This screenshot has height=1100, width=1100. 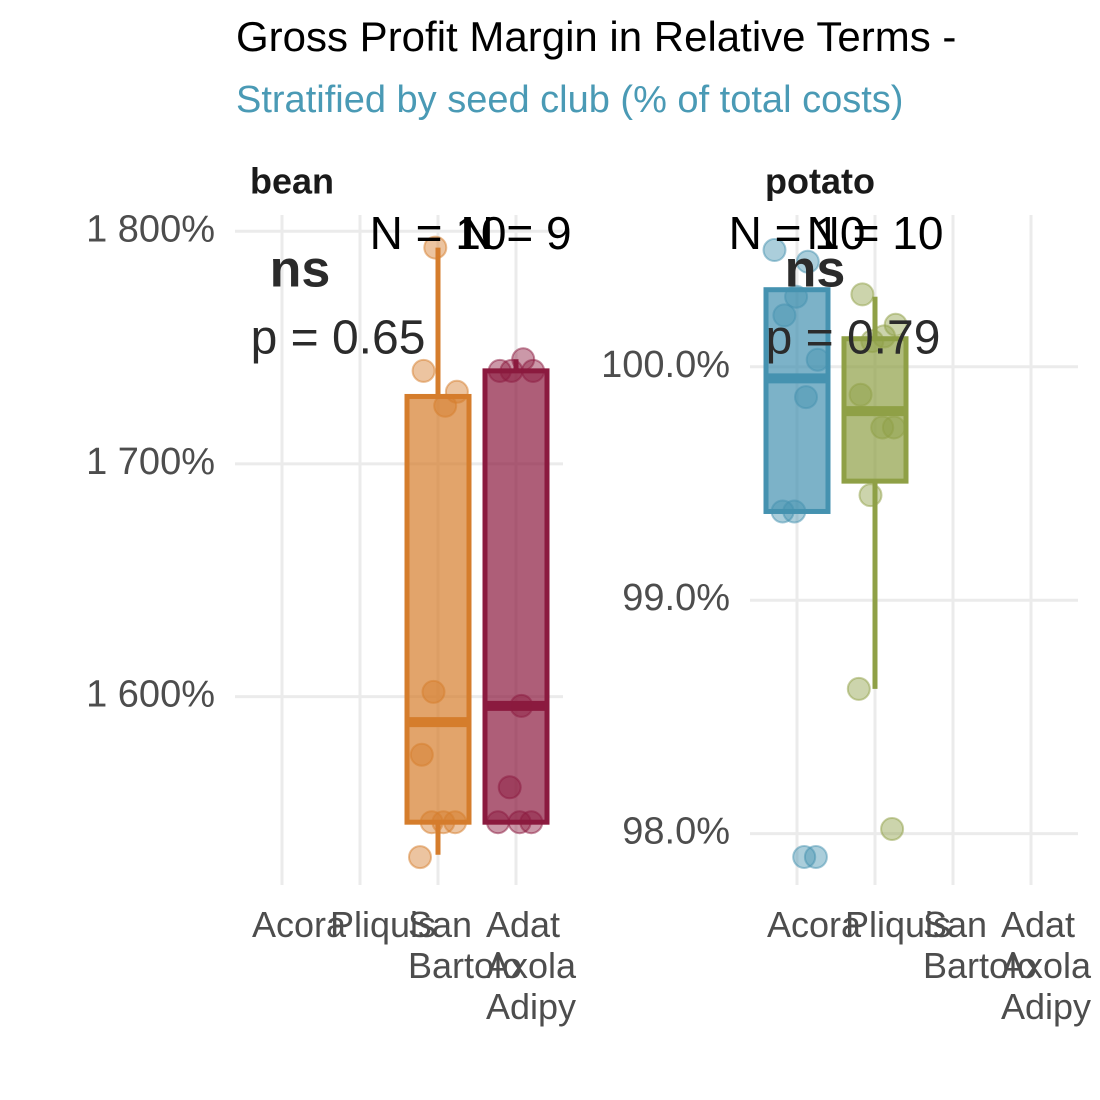 What do you see at coordinates (150, 229) in the screenshot?
I see `y-tick-label: 1 800%` at bounding box center [150, 229].